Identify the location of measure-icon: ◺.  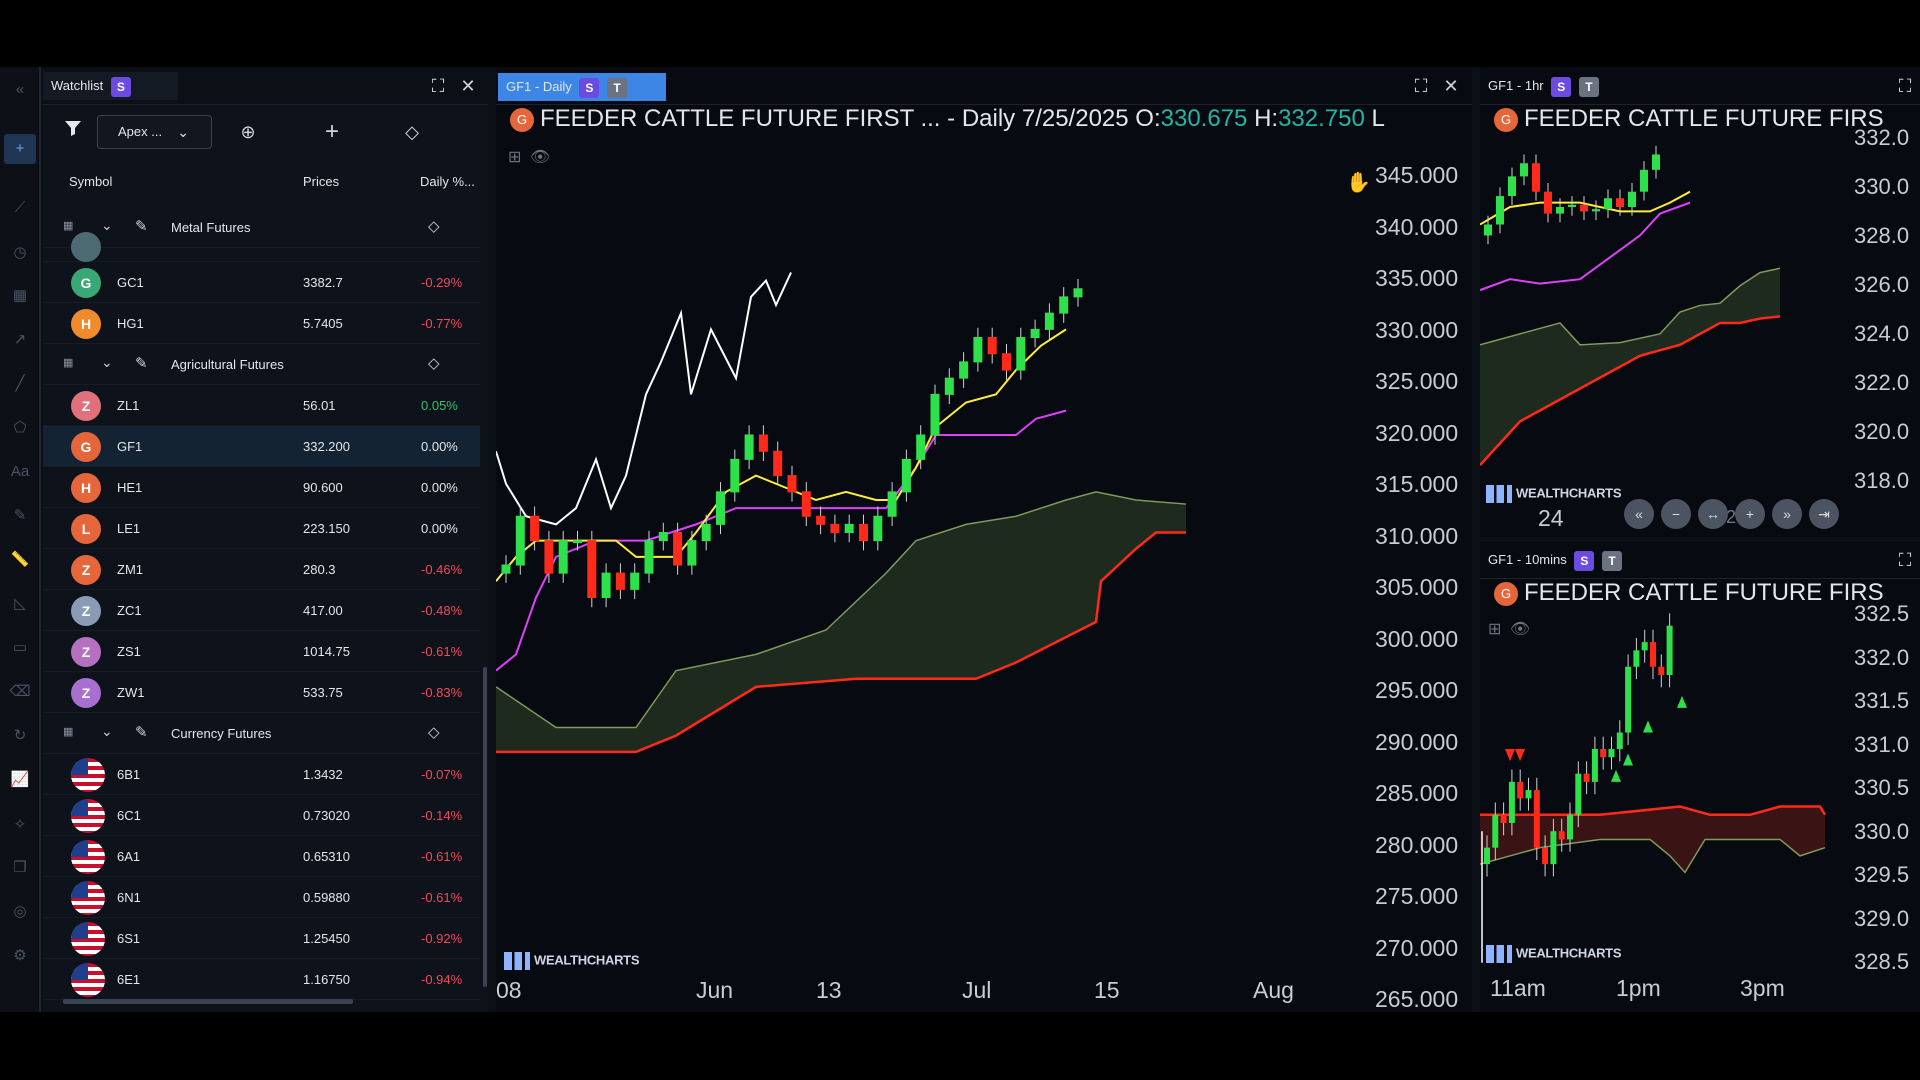
(20, 603).